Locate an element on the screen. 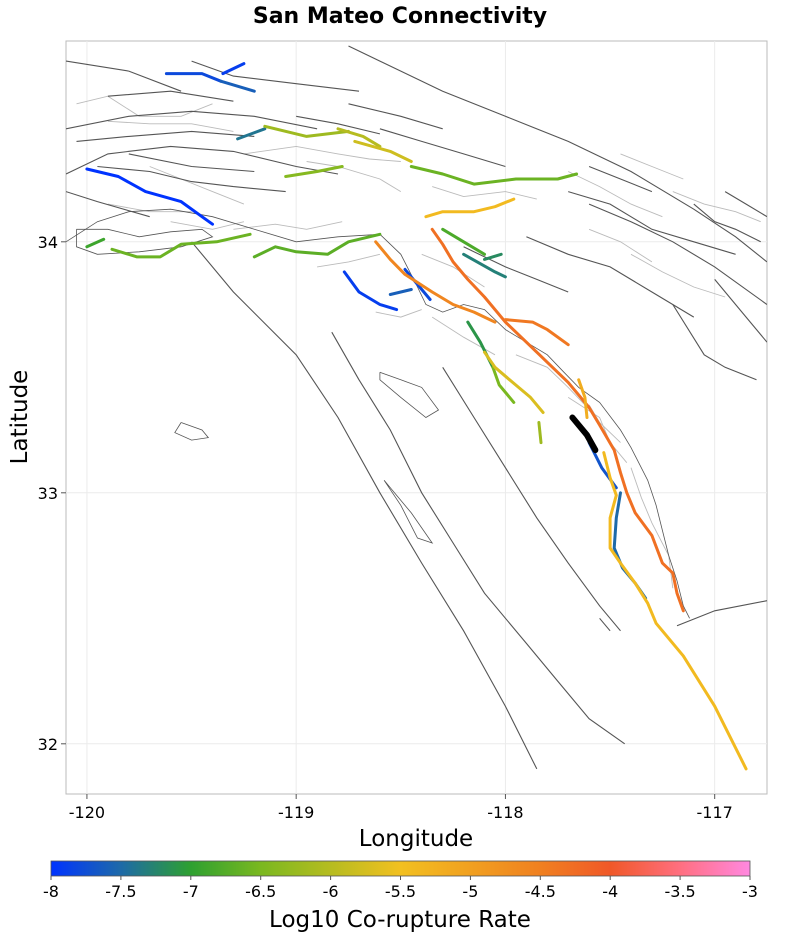  source-fault-san-mateo is located at coordinates (584, 434).